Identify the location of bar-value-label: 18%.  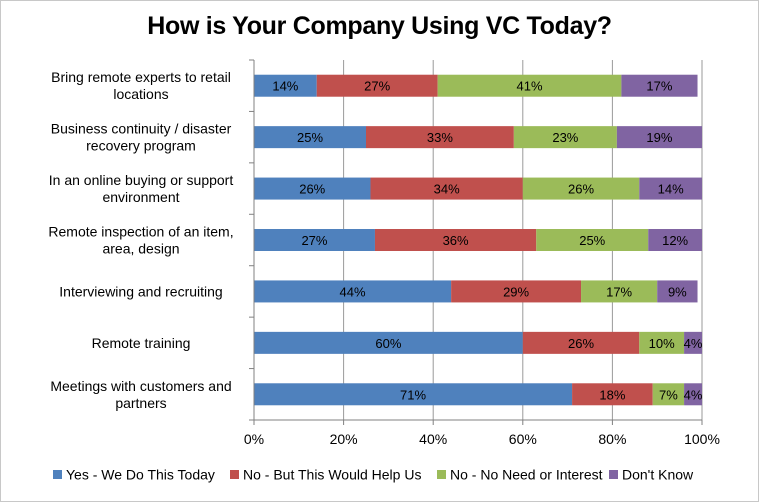
(612, 394).